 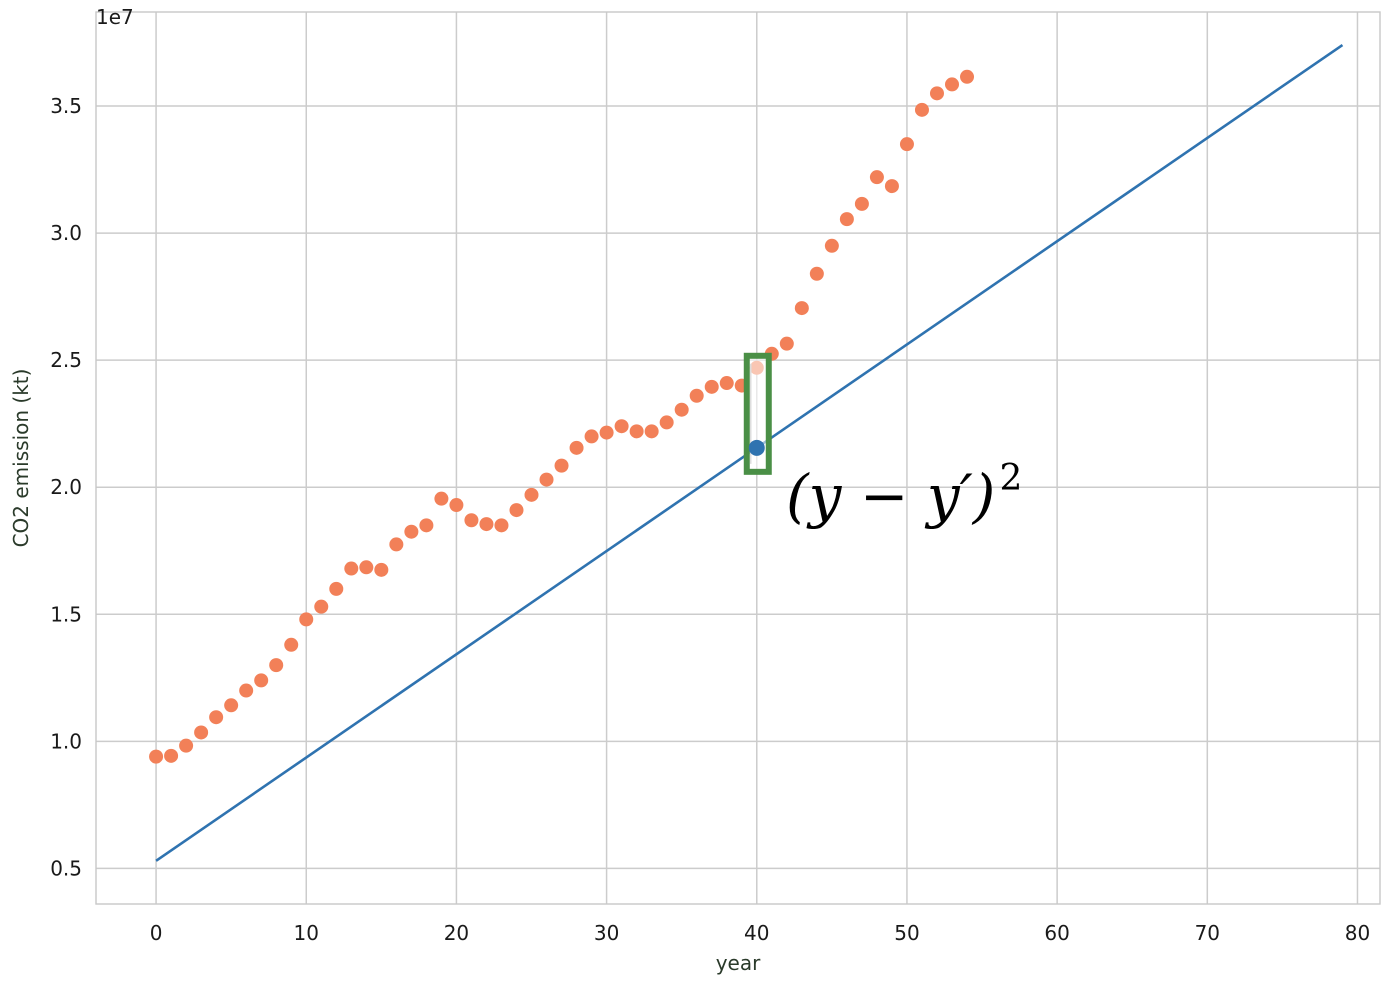 I want to click on x-tick-label: 10, so click(x=306, y=933).